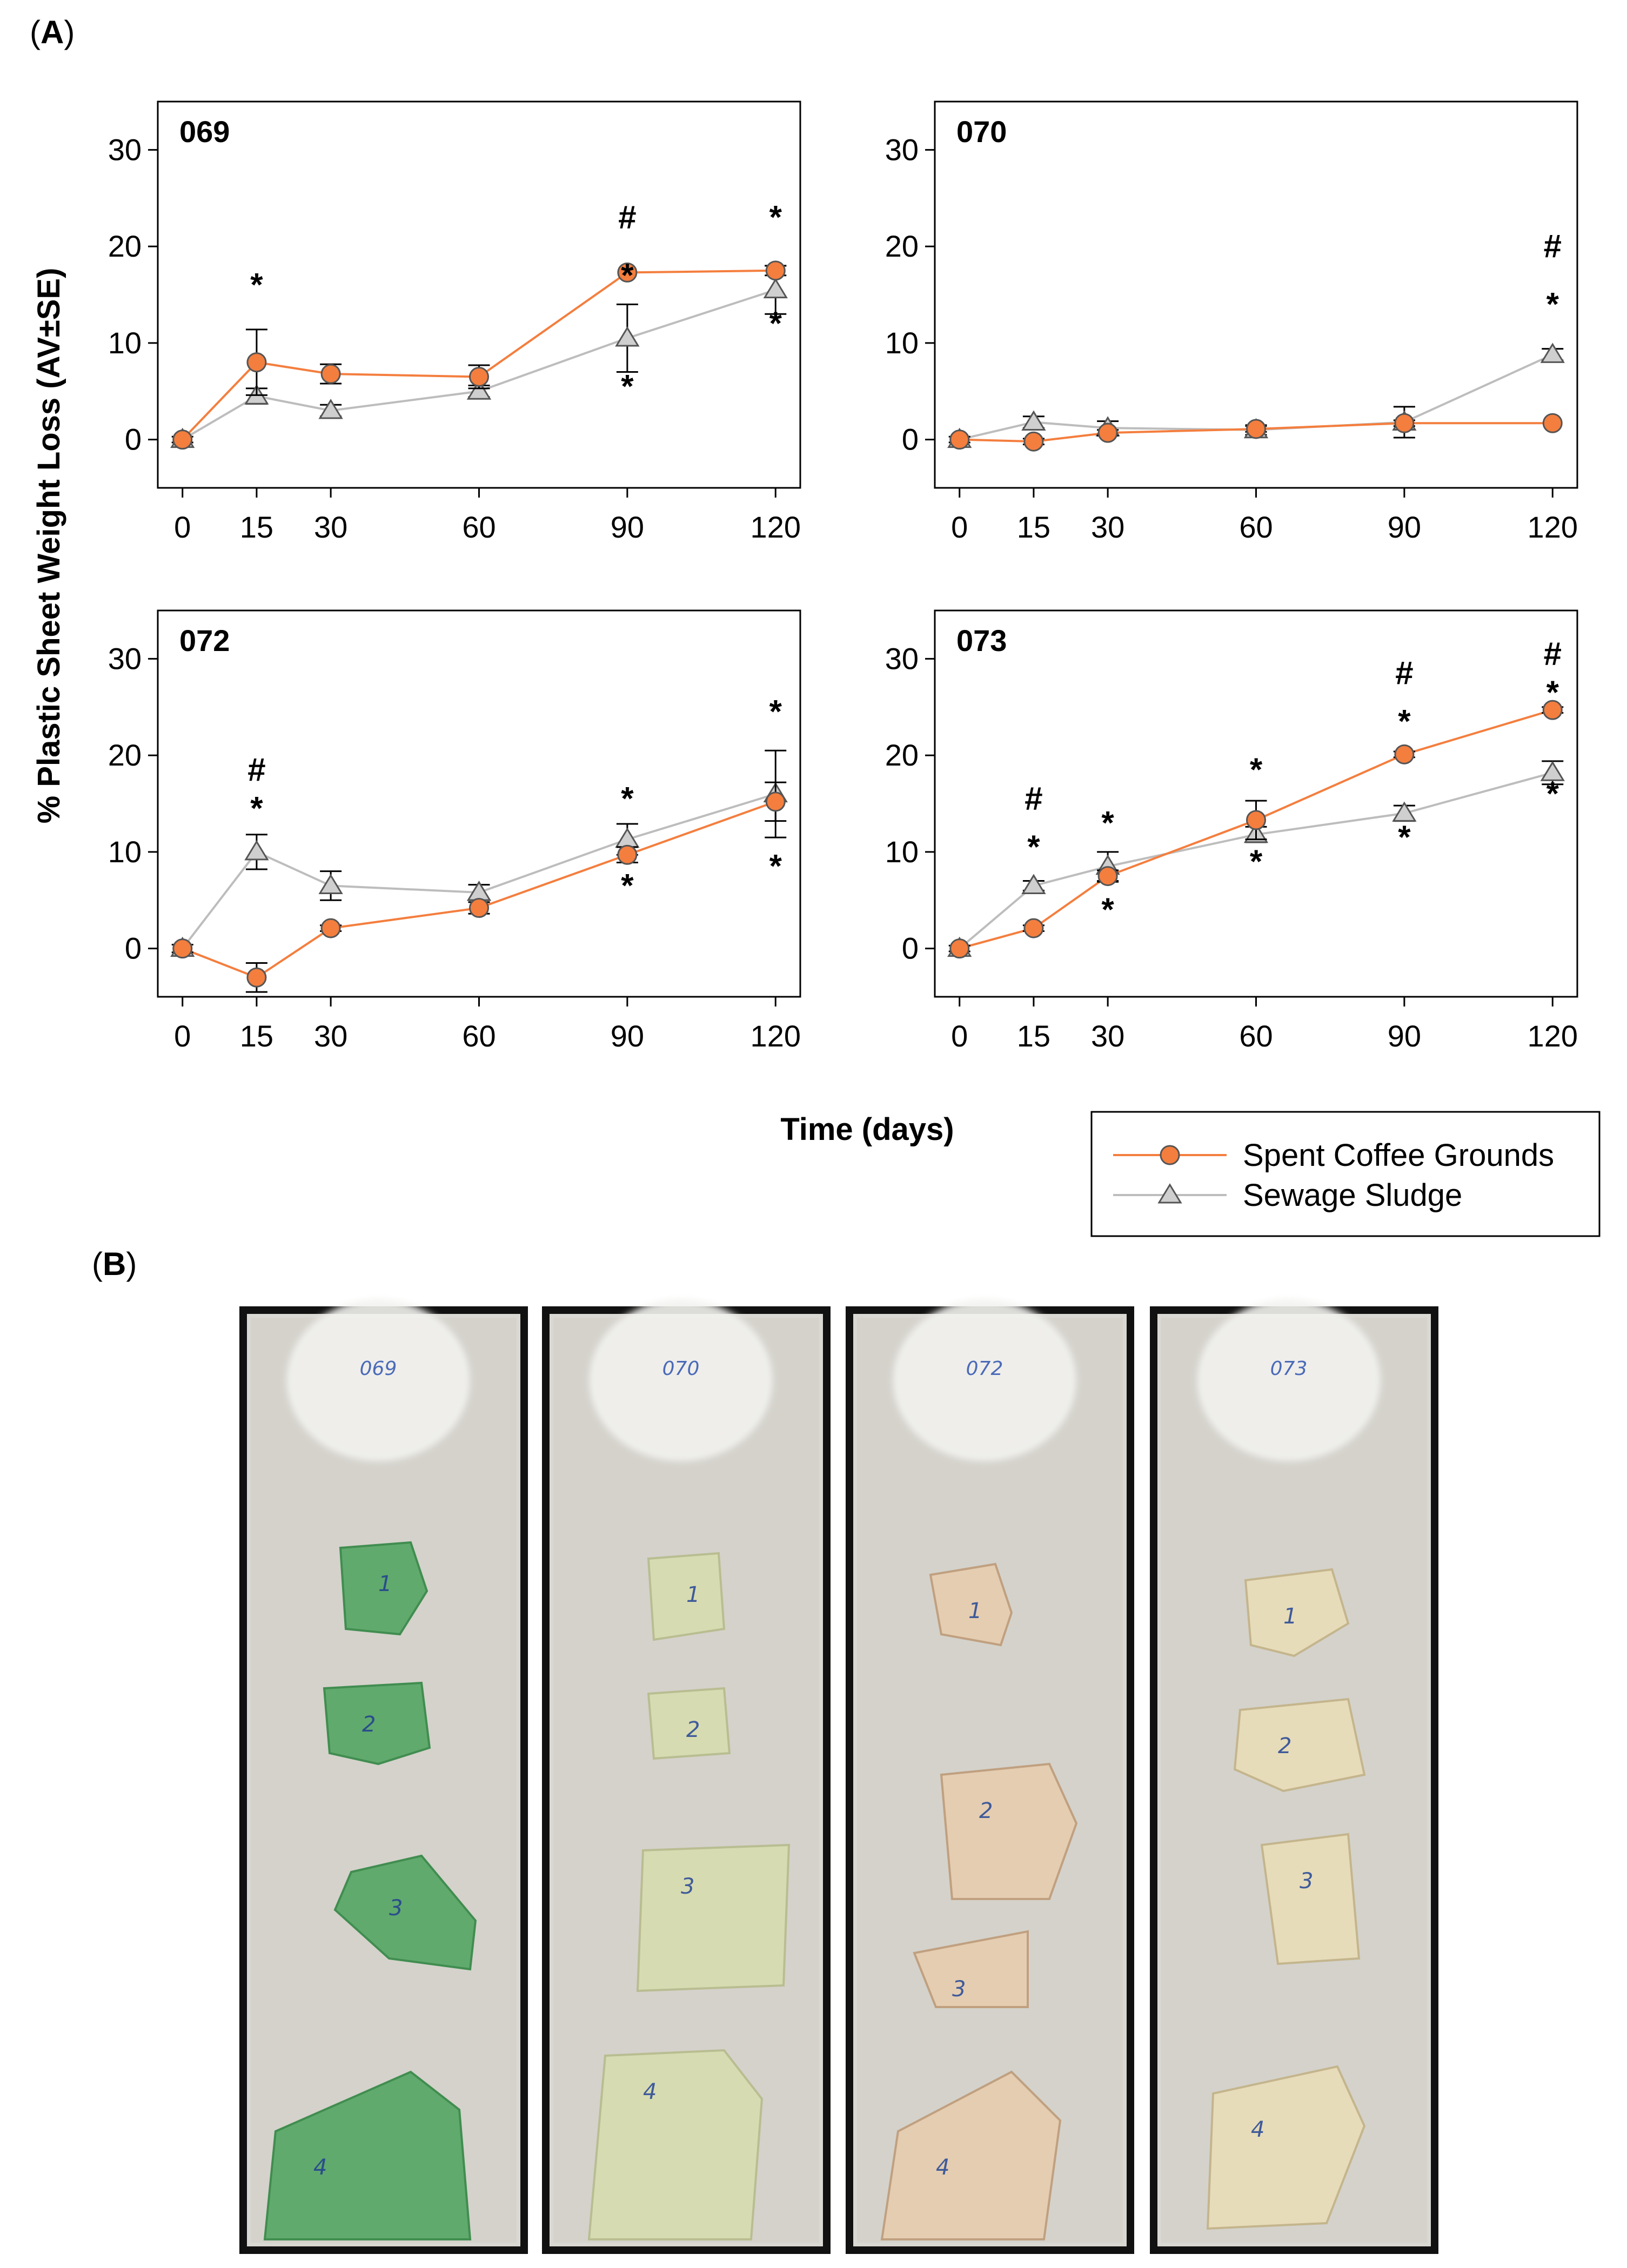  I want to click on panel-title: 070, so click(981, 132).